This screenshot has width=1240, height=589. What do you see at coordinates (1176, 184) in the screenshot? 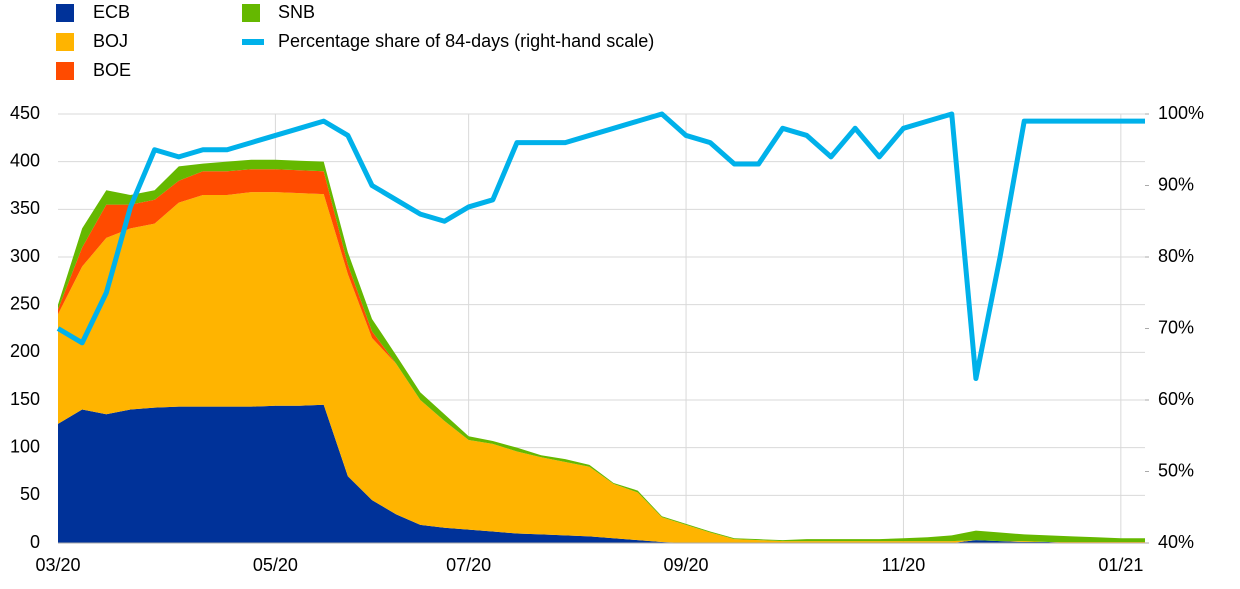
I see `y2-tick-label: 90%` at bounding box center [1176, 184].